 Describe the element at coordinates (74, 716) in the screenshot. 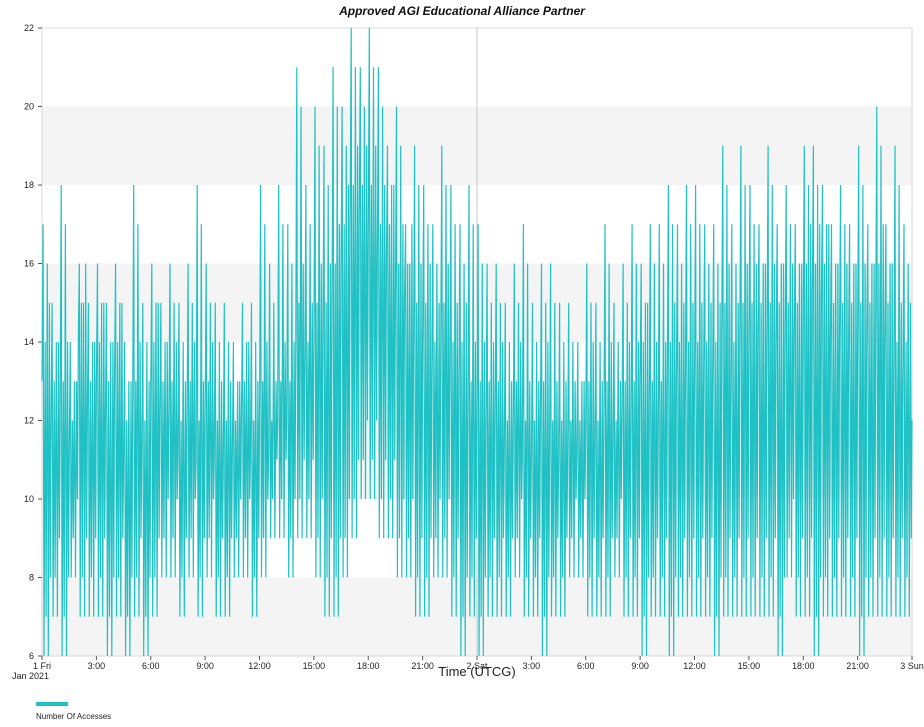

I see `legend-label: Number Of Accesses` at that location.